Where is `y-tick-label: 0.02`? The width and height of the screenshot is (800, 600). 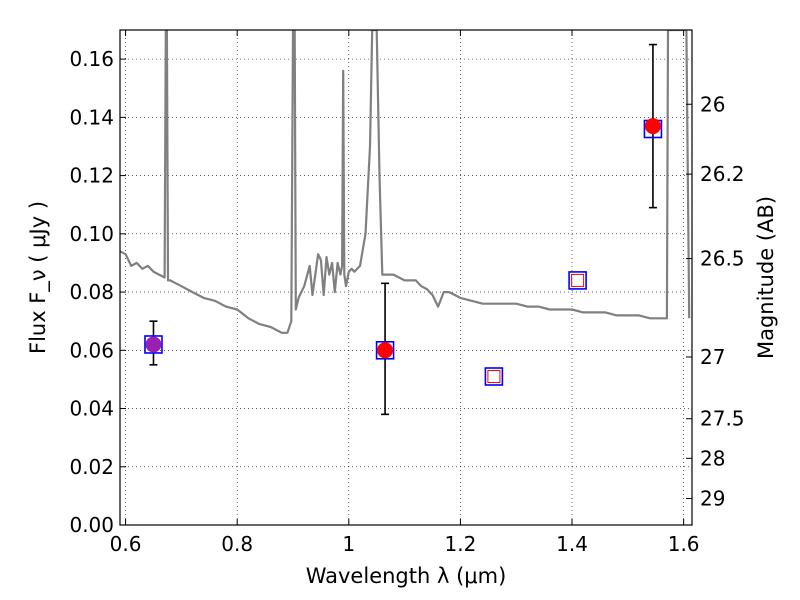
y-tick-label: 0.02 is located at coordinates (91, 467).